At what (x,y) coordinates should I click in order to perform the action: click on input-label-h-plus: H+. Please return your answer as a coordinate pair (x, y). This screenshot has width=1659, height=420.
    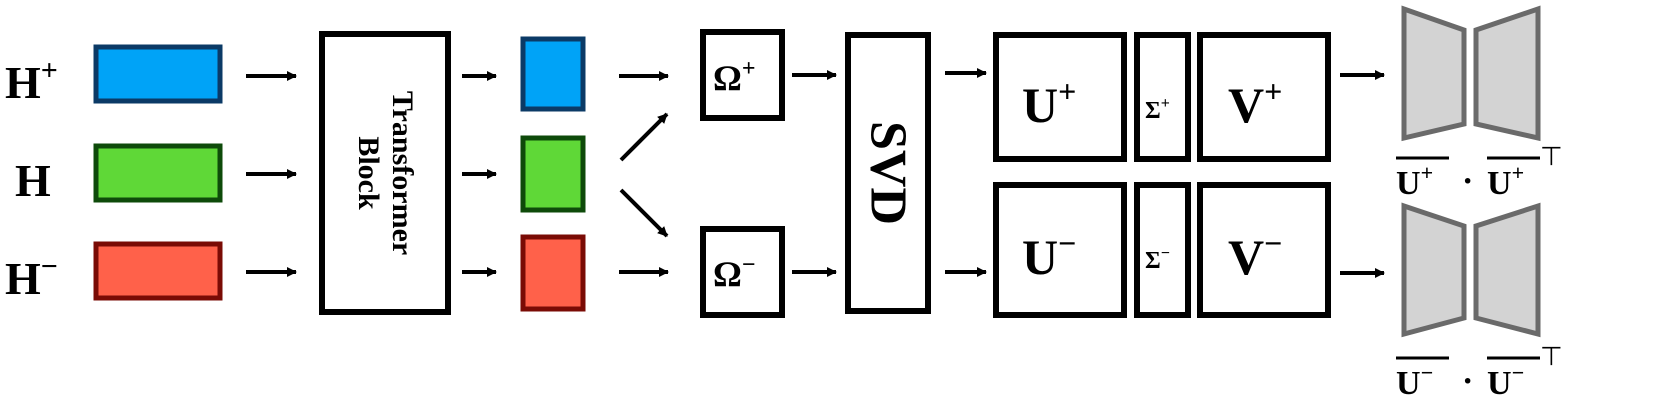
    Looking at the image, I should click on (31, 81).